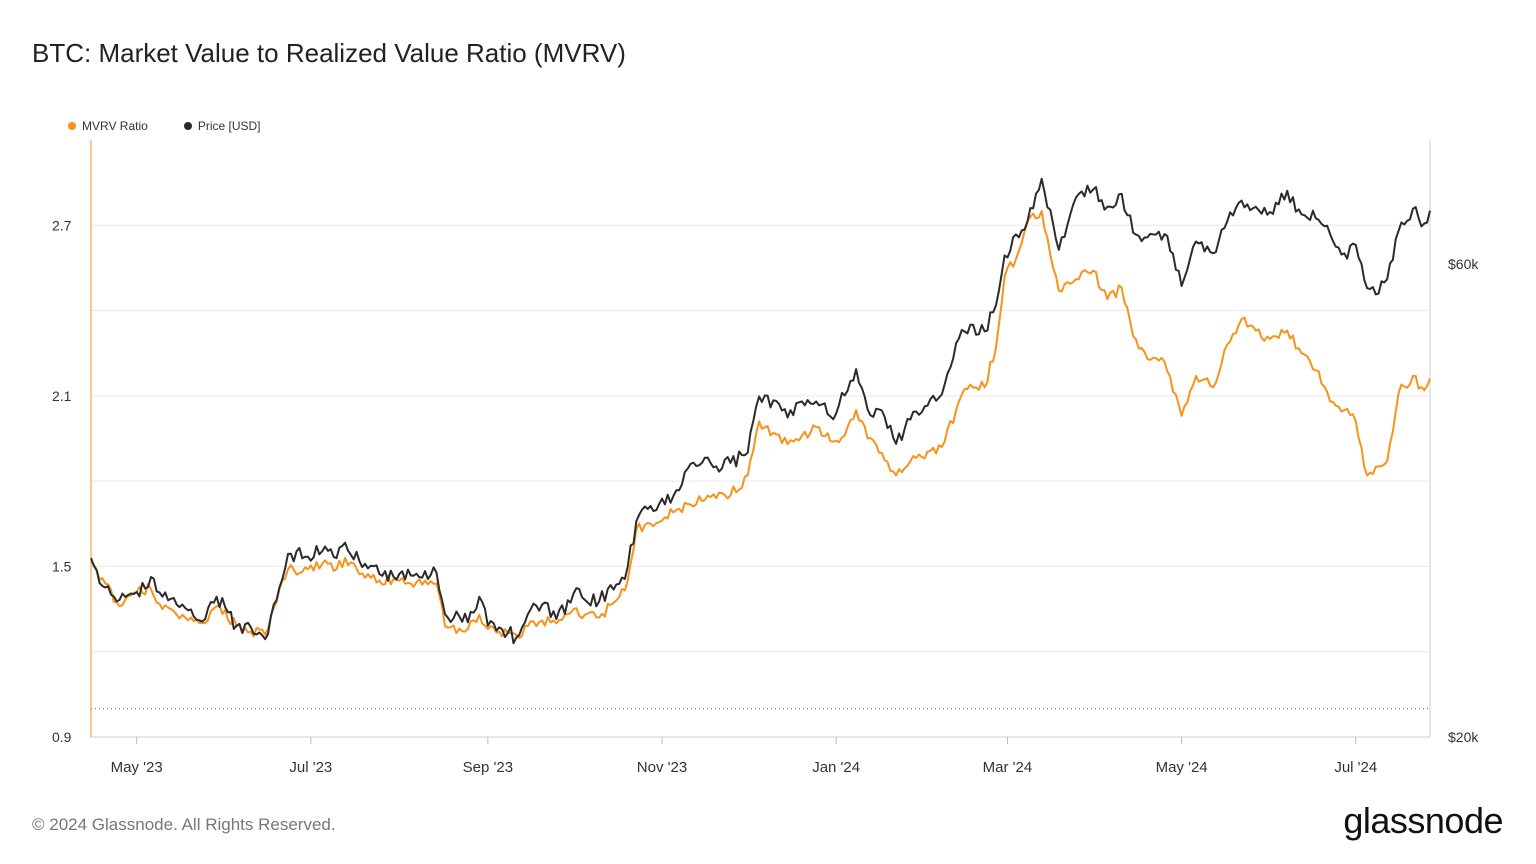  What do you see at coordinates (164, 126) in the screenshot?
I see `chart-legend: MVRV Ratio Price [USD]` at bounding box center [164, 126].